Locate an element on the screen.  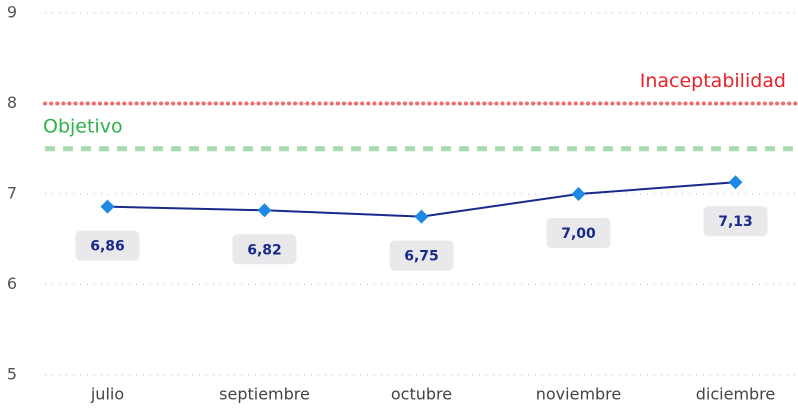
y-tick-label: 7 is located at coordinates (12, 193).